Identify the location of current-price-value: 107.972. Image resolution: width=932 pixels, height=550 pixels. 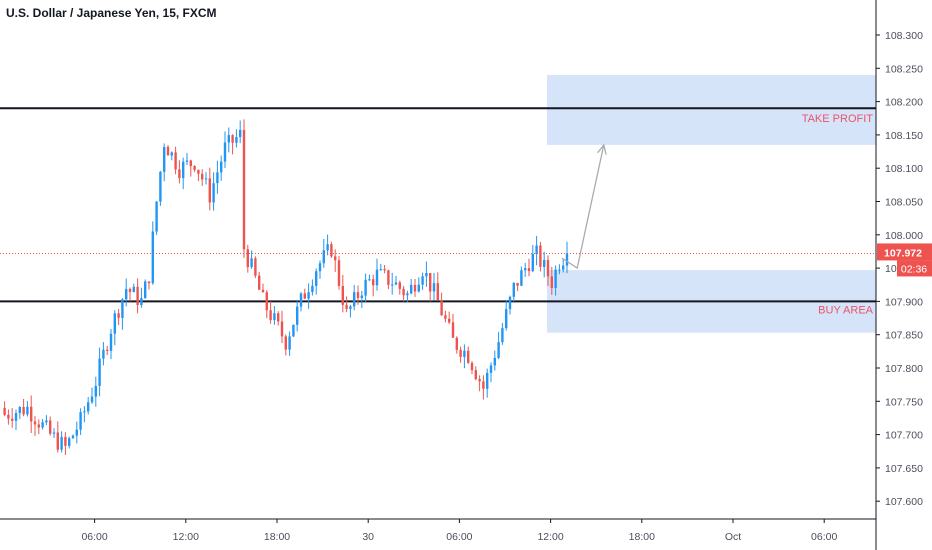
(903, 253).